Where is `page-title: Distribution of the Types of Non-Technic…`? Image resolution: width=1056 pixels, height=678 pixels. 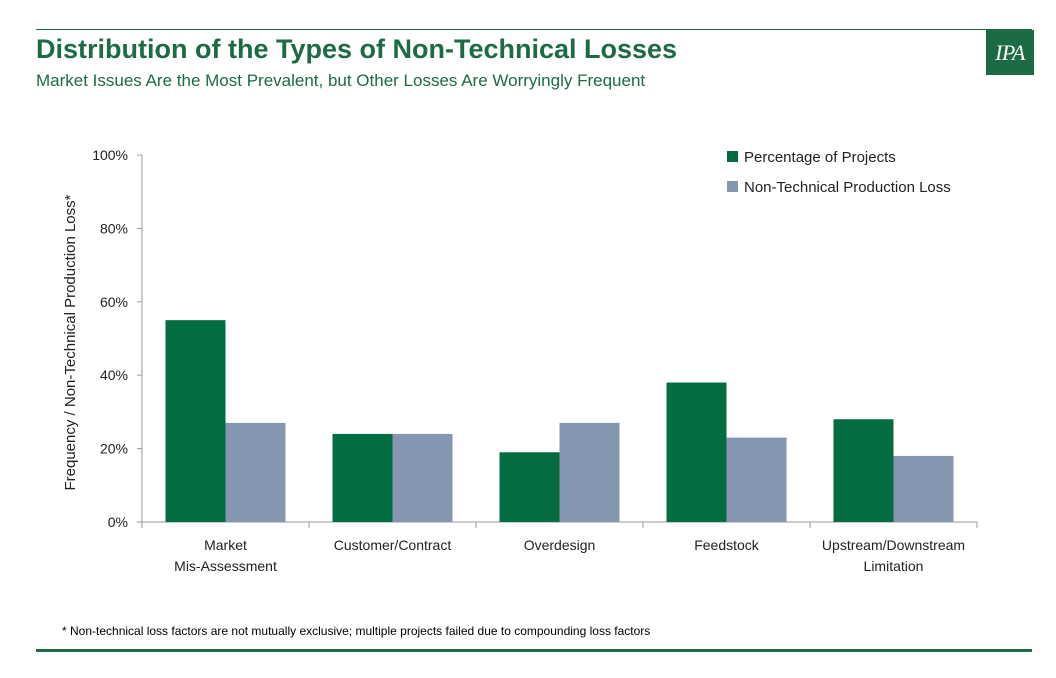
page-title: Distribution of the Types of Non-Technic… is located at coordinates (357, 49).